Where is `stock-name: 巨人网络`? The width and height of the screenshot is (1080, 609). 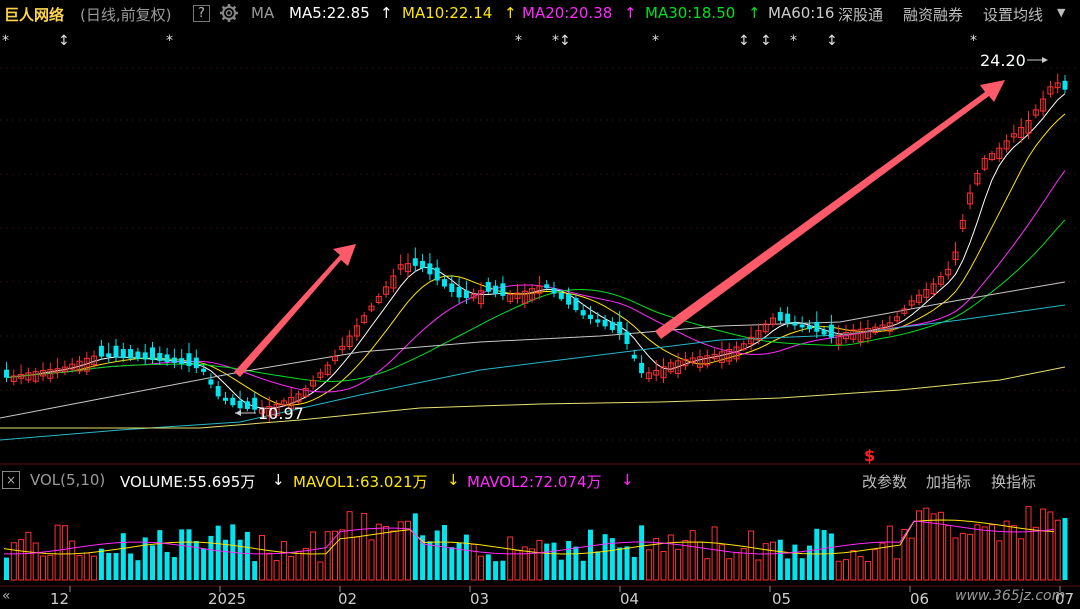 stock-name: 巨人网络 is located at coordinates (34, 15).